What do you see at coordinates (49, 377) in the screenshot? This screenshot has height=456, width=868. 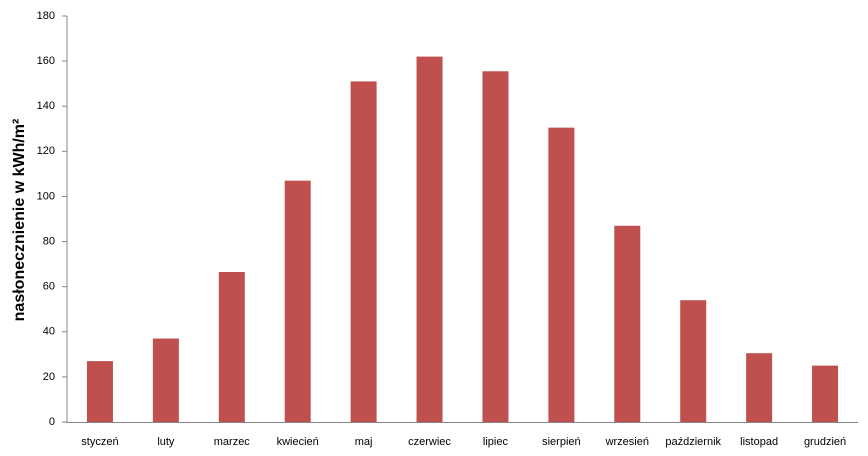 I see `y-tick-label: 20` at bounding box center [49, 377].